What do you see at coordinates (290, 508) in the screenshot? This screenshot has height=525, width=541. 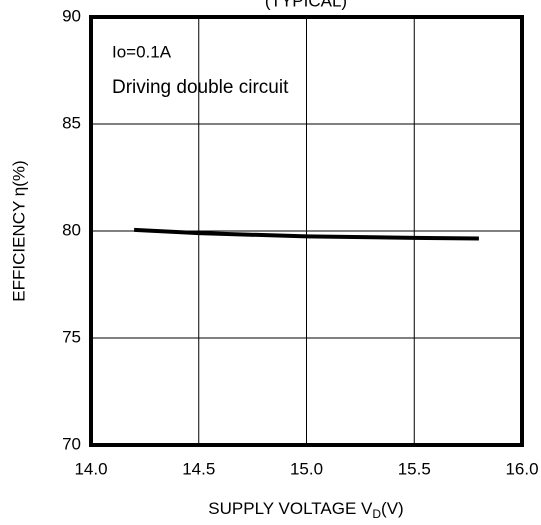 I see `x-axis-label-main: SUPPLY VOLTAGE V` at bounding box center [290, 508].